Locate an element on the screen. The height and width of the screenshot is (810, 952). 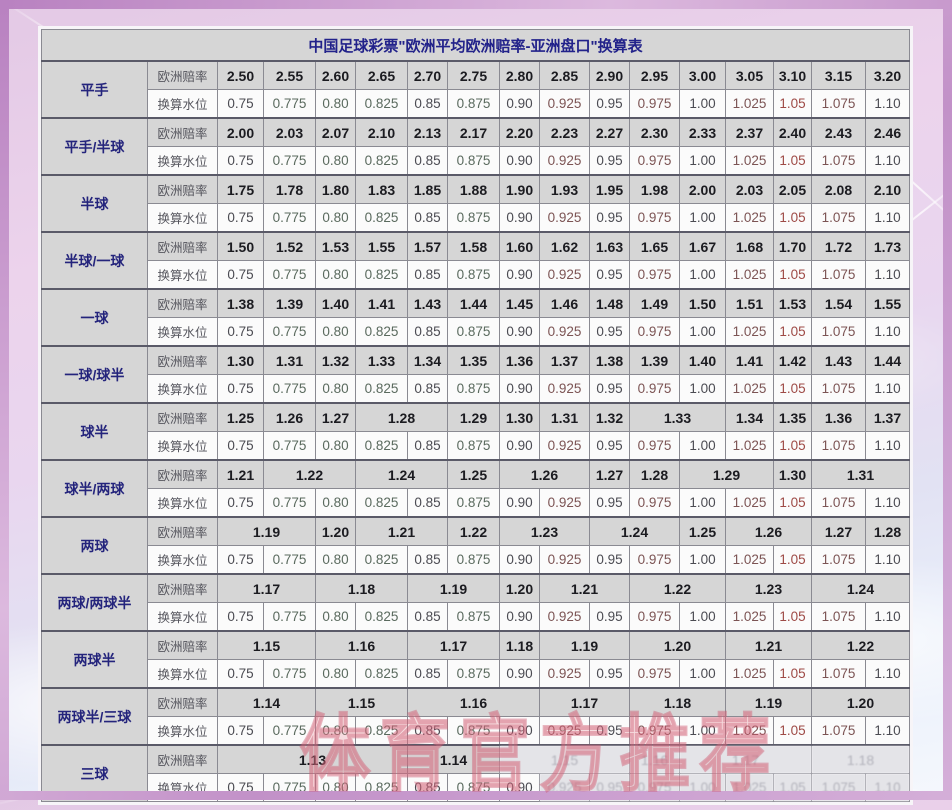
odds-value-cell: 1.24 is located at coordinates (860, 588).